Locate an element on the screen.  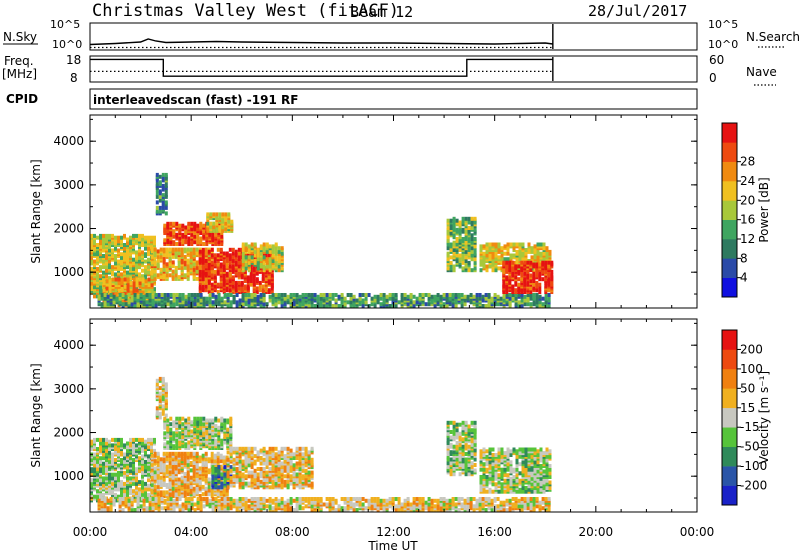
colorbar-swatch is located at coordinates (729, 191).